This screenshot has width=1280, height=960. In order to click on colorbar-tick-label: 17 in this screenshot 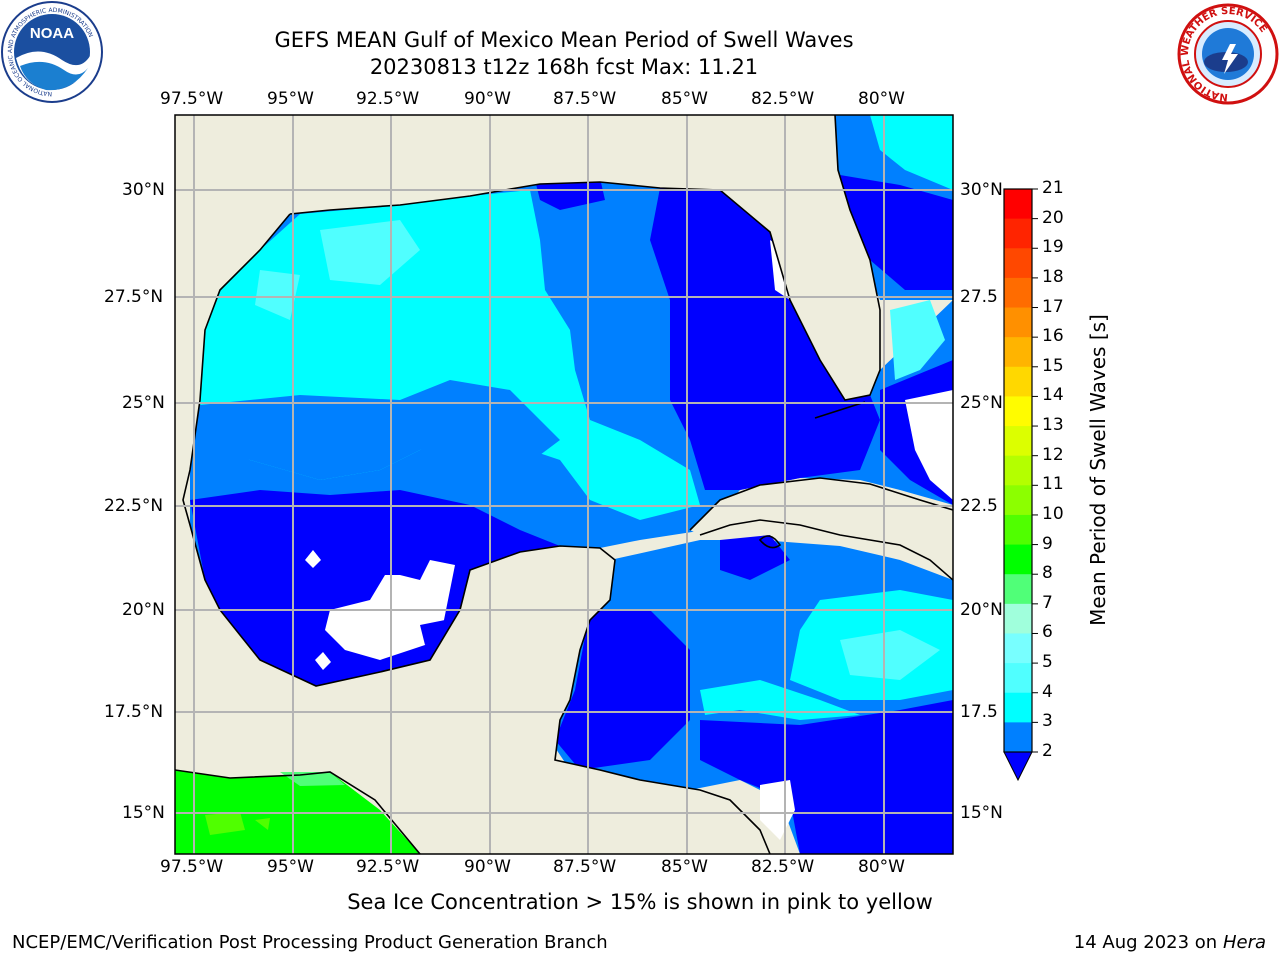, I will do `click(1053, 306)`.